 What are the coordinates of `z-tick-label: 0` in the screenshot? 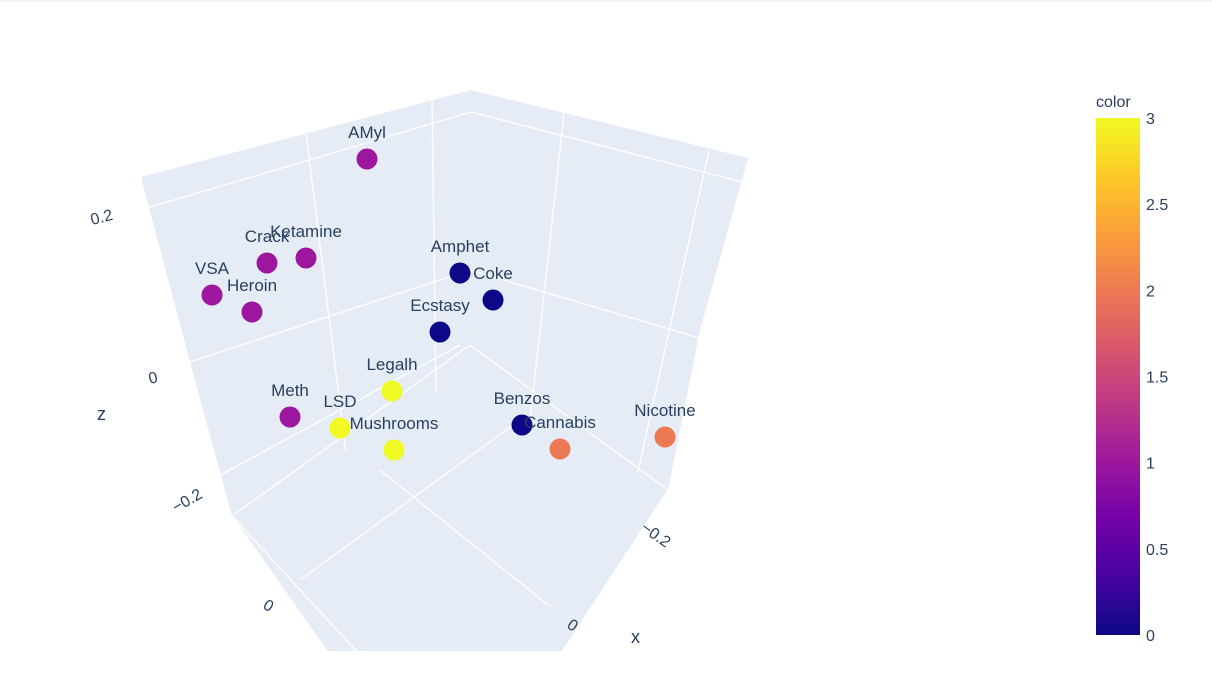 It's located at (153, 378).